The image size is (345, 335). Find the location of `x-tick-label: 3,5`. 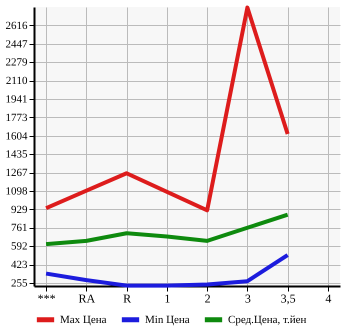

x-tick-label: 3,5 is located at coordinates (288, 299).